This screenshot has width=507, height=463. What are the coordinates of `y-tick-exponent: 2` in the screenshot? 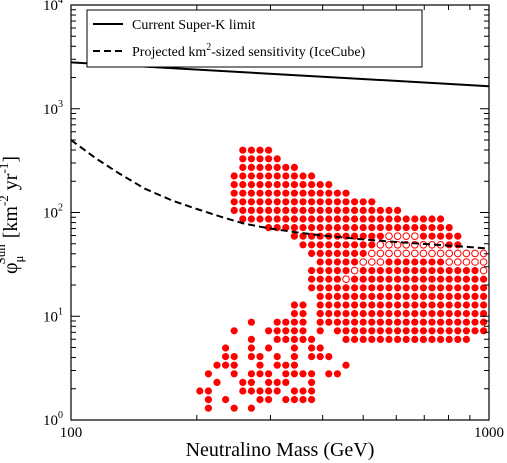 It's located at (60, 208).